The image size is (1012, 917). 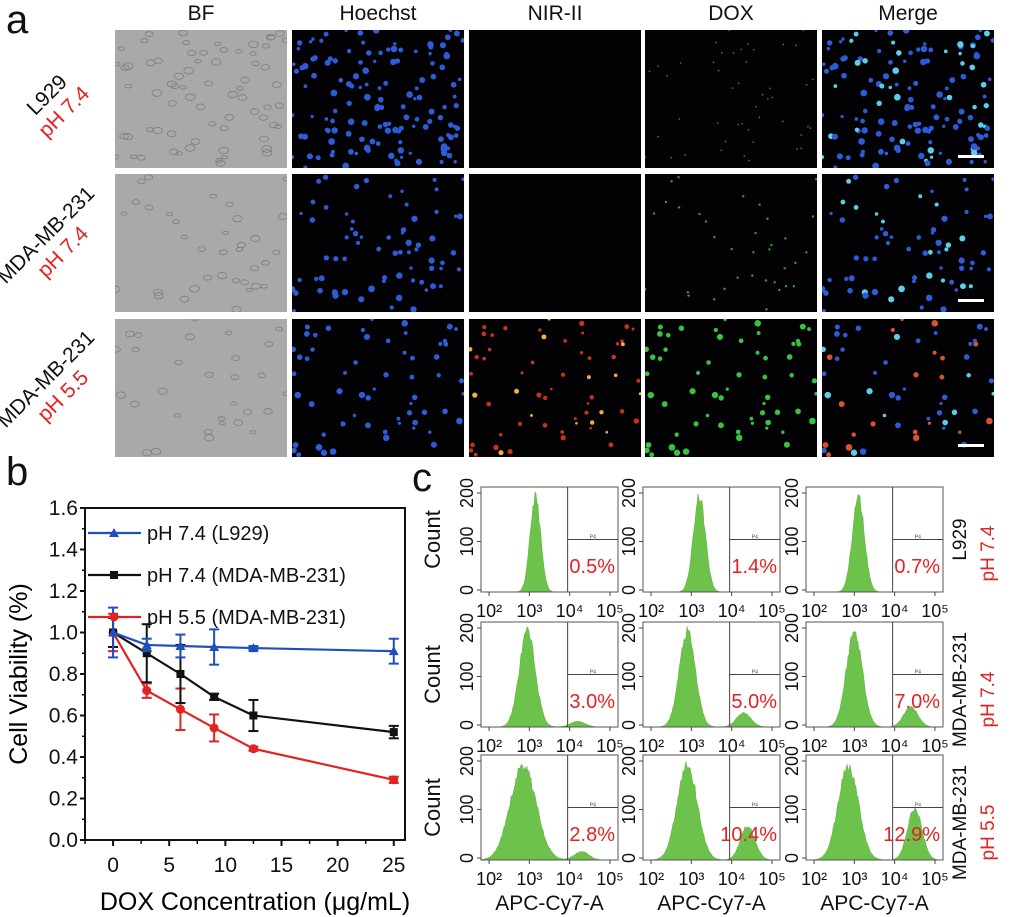 What do you see at coordinates (63, 633) in the screenshot?
I see `y-tick-label: 1.0` at bounding box center [63, 633].